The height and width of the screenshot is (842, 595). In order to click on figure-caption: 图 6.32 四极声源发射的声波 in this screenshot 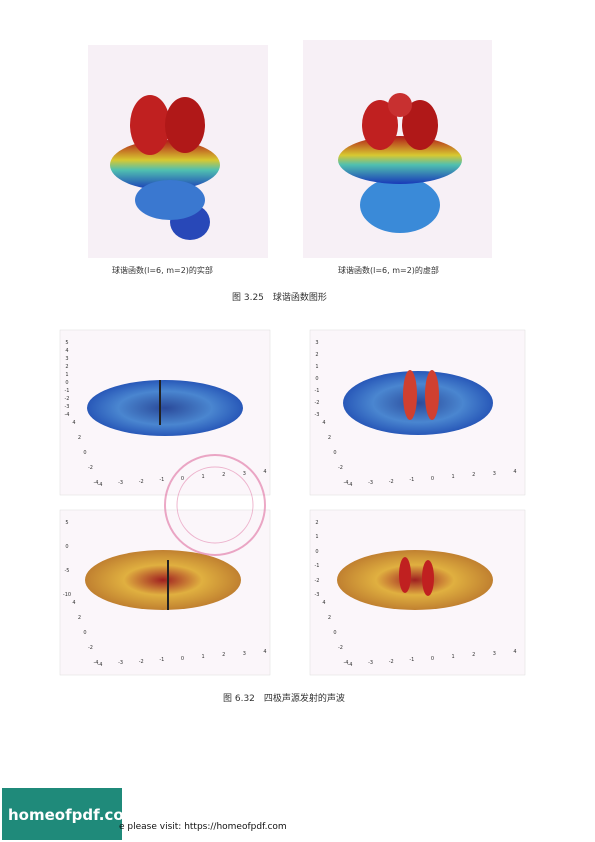, I will do `click(284, 699)`.